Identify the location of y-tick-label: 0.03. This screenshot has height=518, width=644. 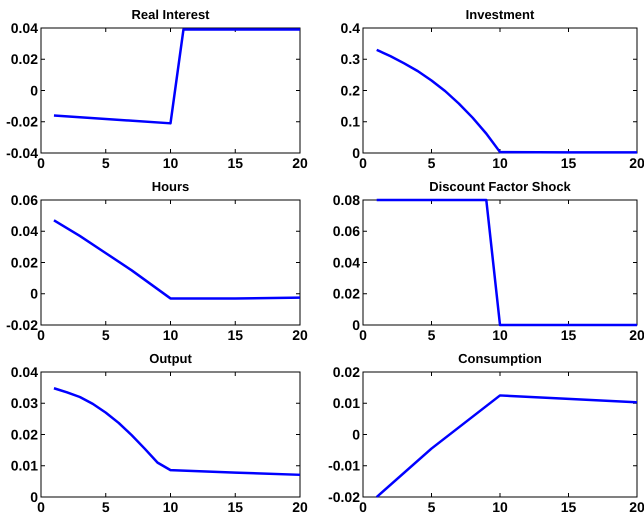
(24, 403).